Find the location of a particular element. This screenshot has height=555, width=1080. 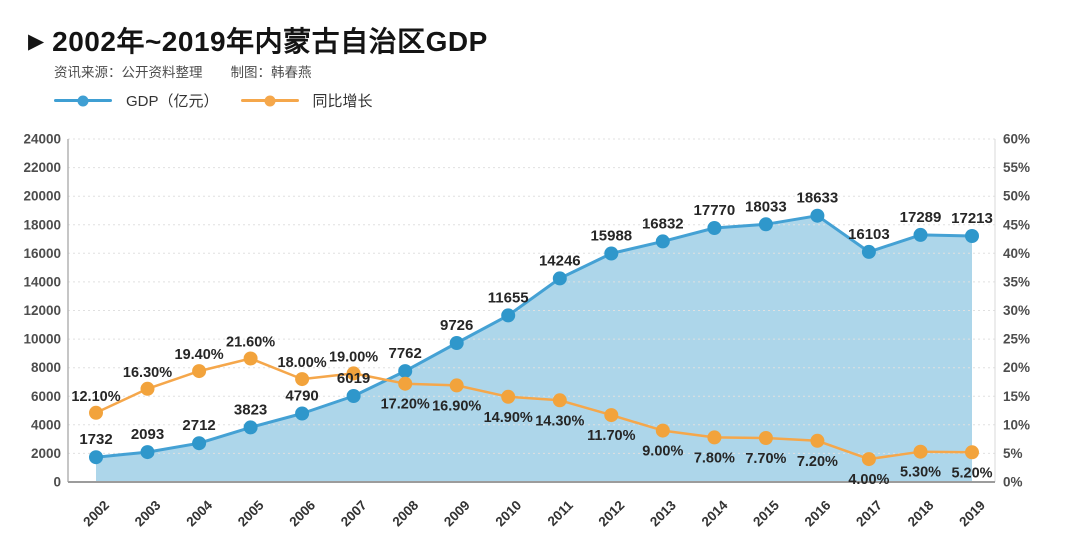

svg-text: 10% is located at coordinates (1016, 424).